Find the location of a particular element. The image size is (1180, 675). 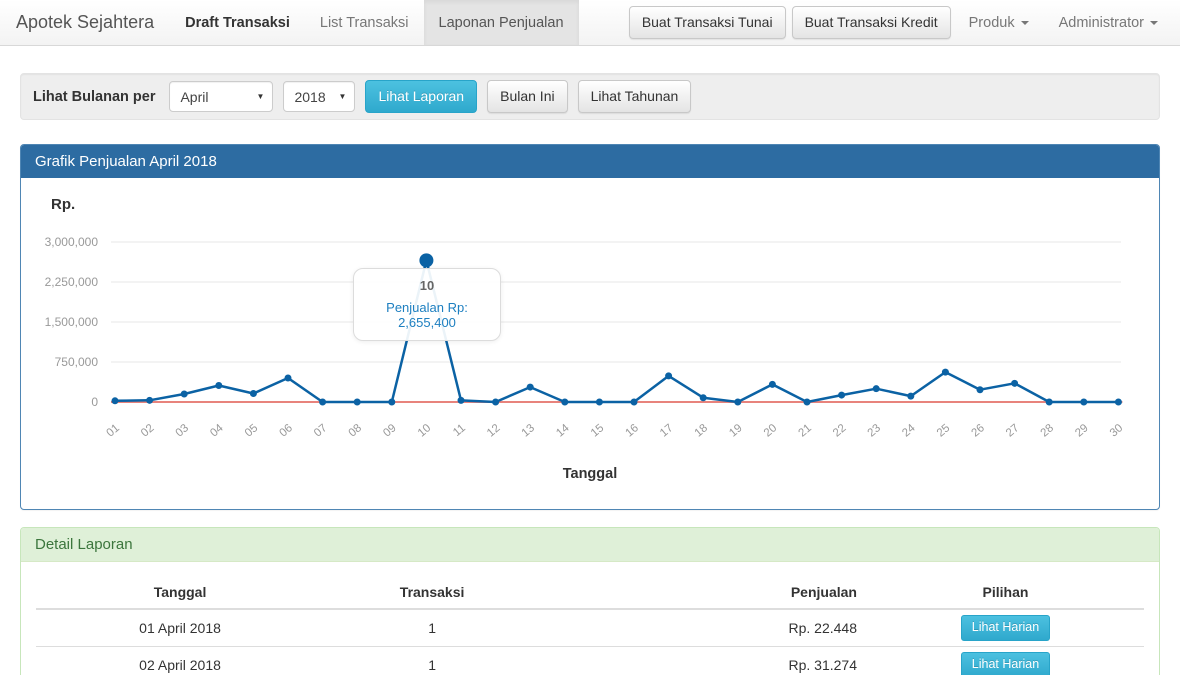

buat-transaksi-tunai-button: Buat Transaksi Tunai is located at coordinates (707, 22).